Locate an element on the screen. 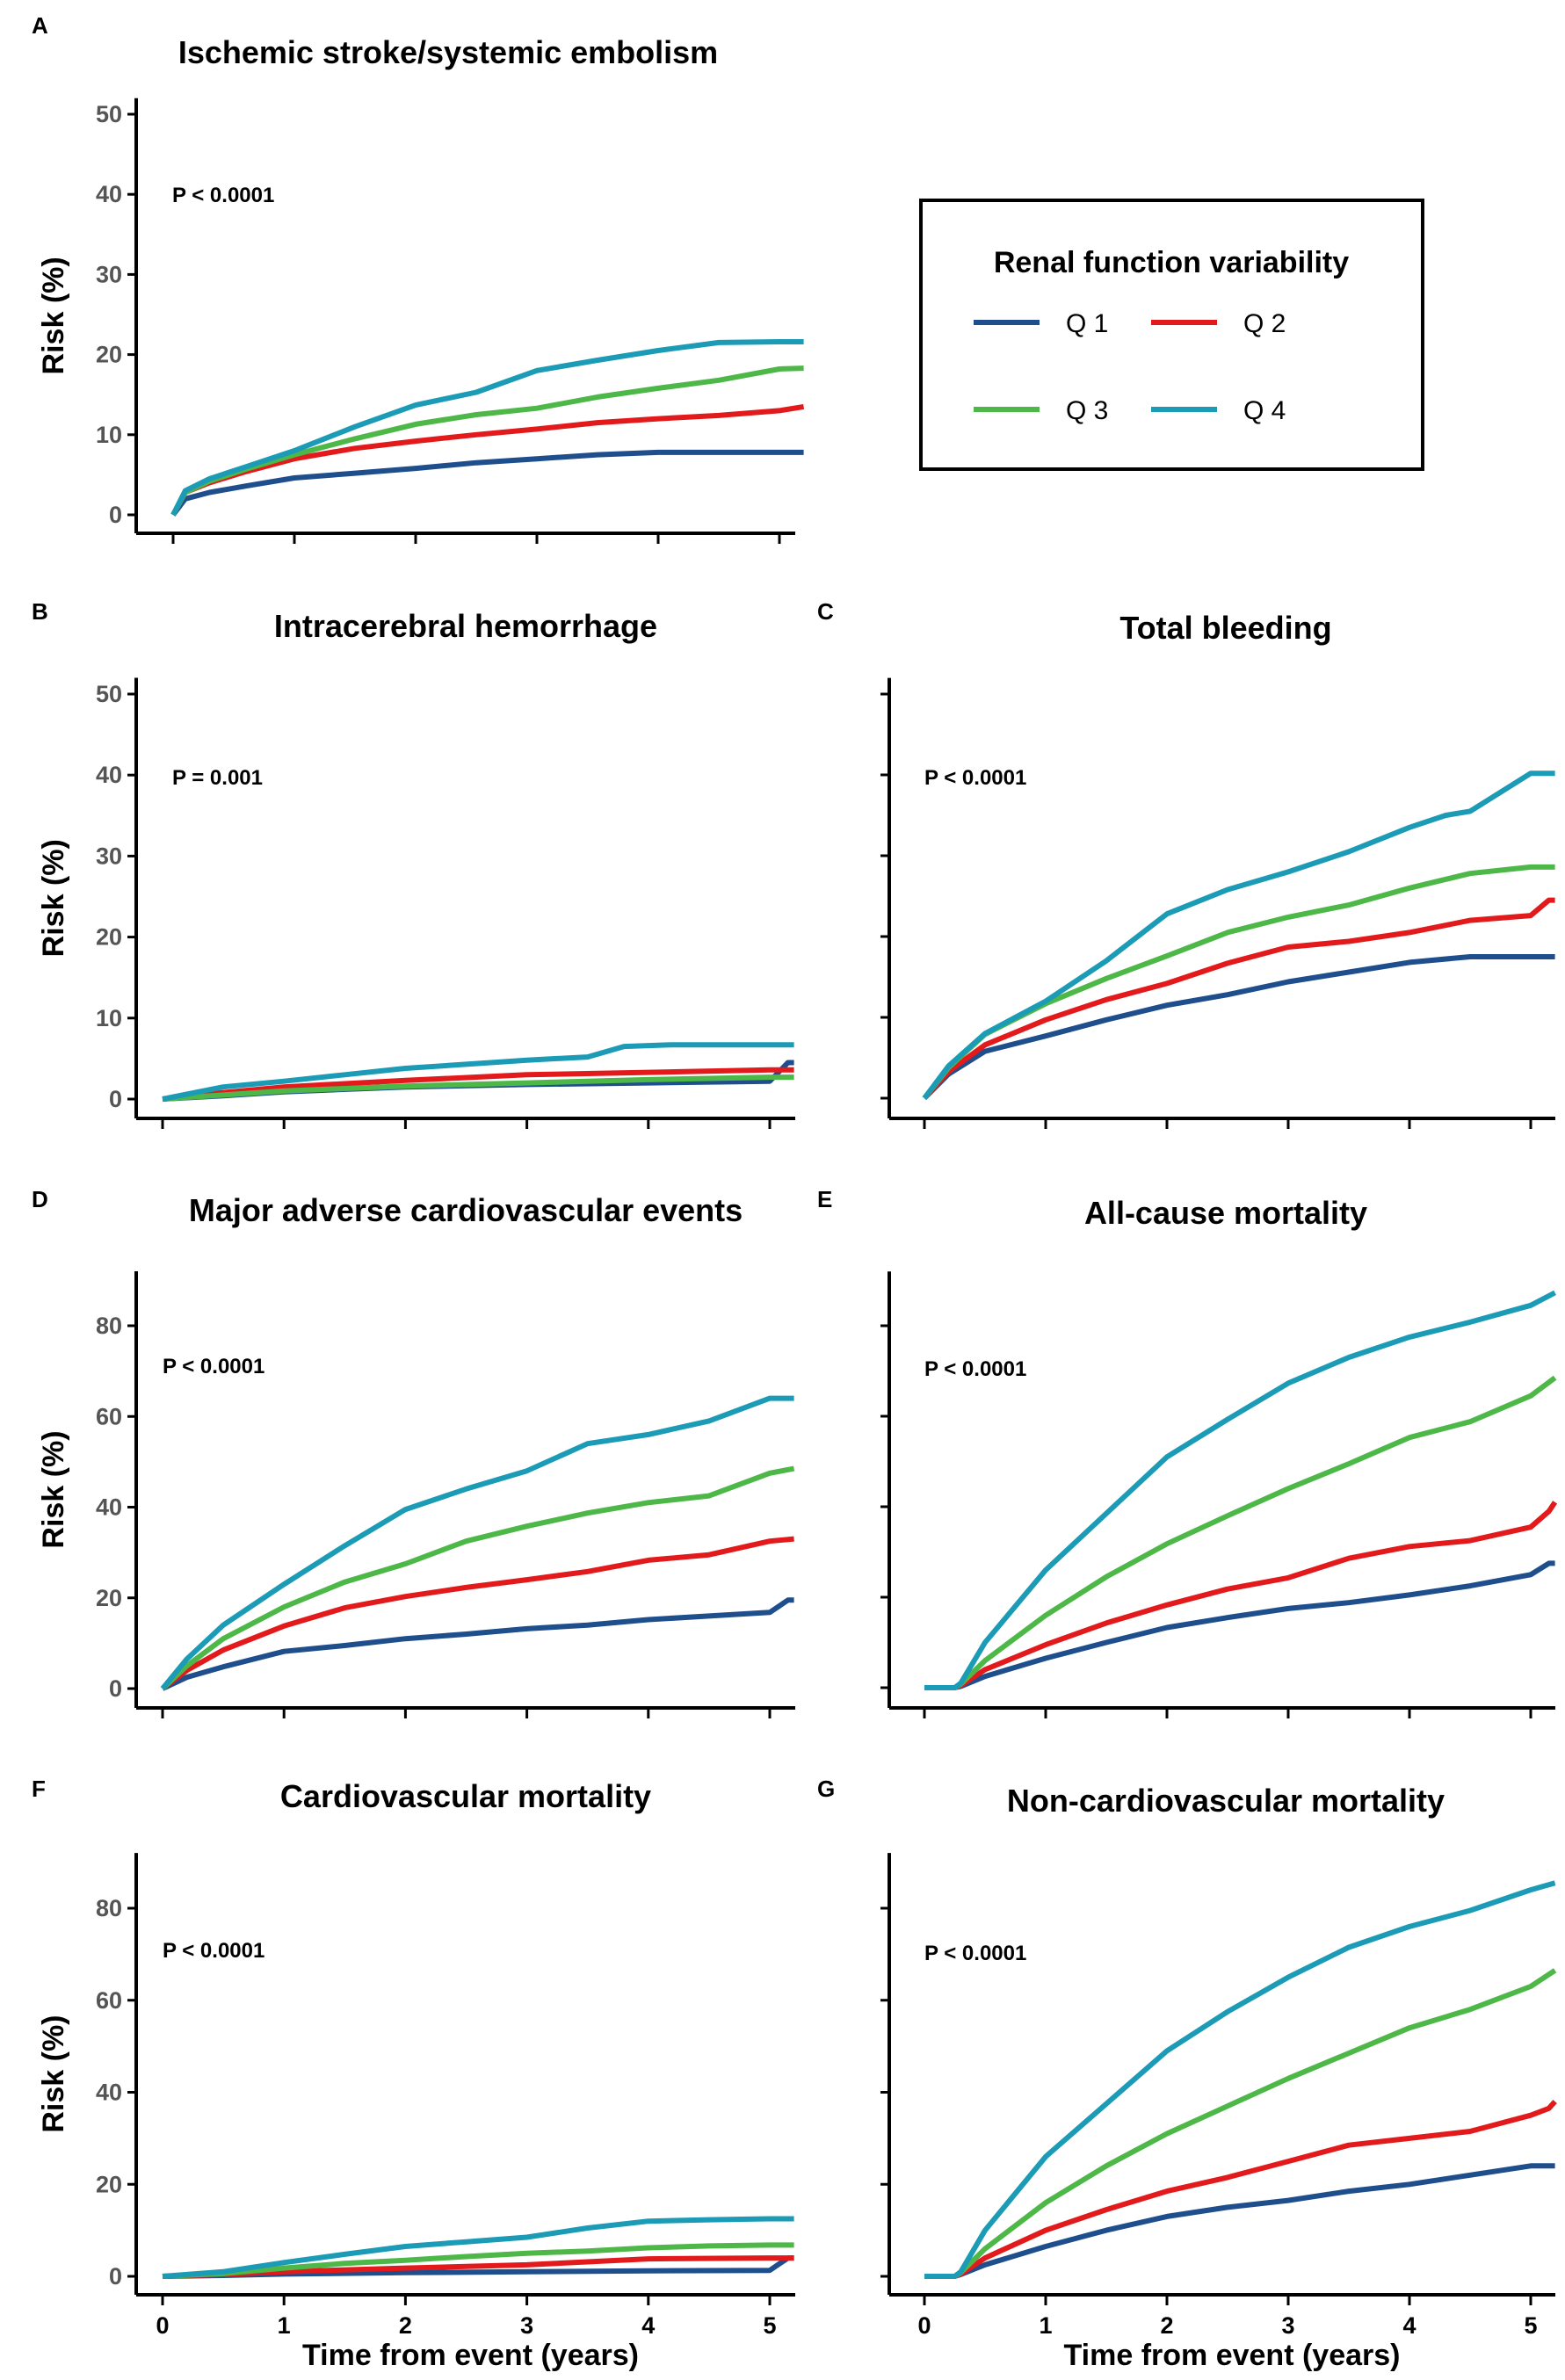  y-tick-label-f-0: 0 is located at coordinates (116, 2276).